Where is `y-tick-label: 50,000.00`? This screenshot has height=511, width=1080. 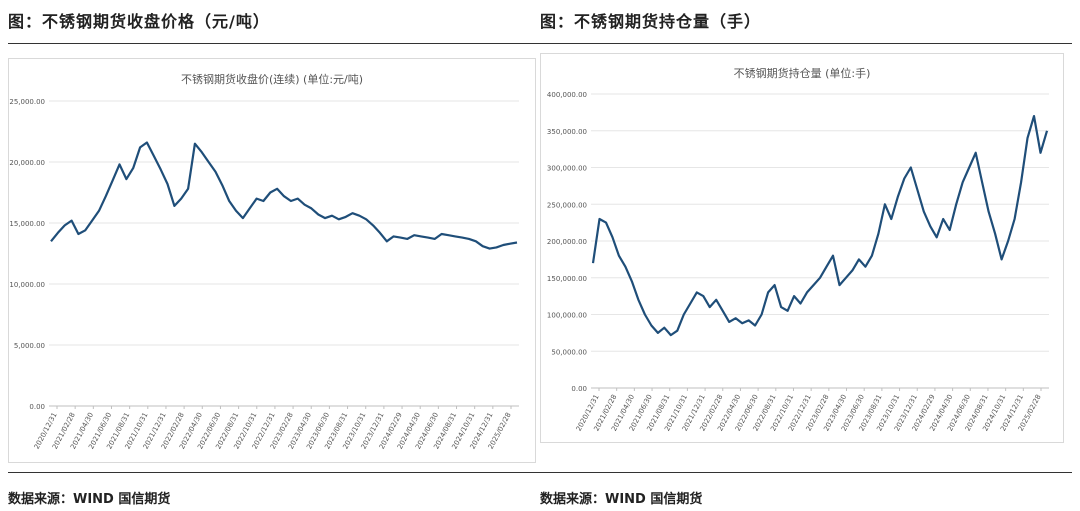
y-tick-label: 50,000.00 is located at coordinates (569, 352).